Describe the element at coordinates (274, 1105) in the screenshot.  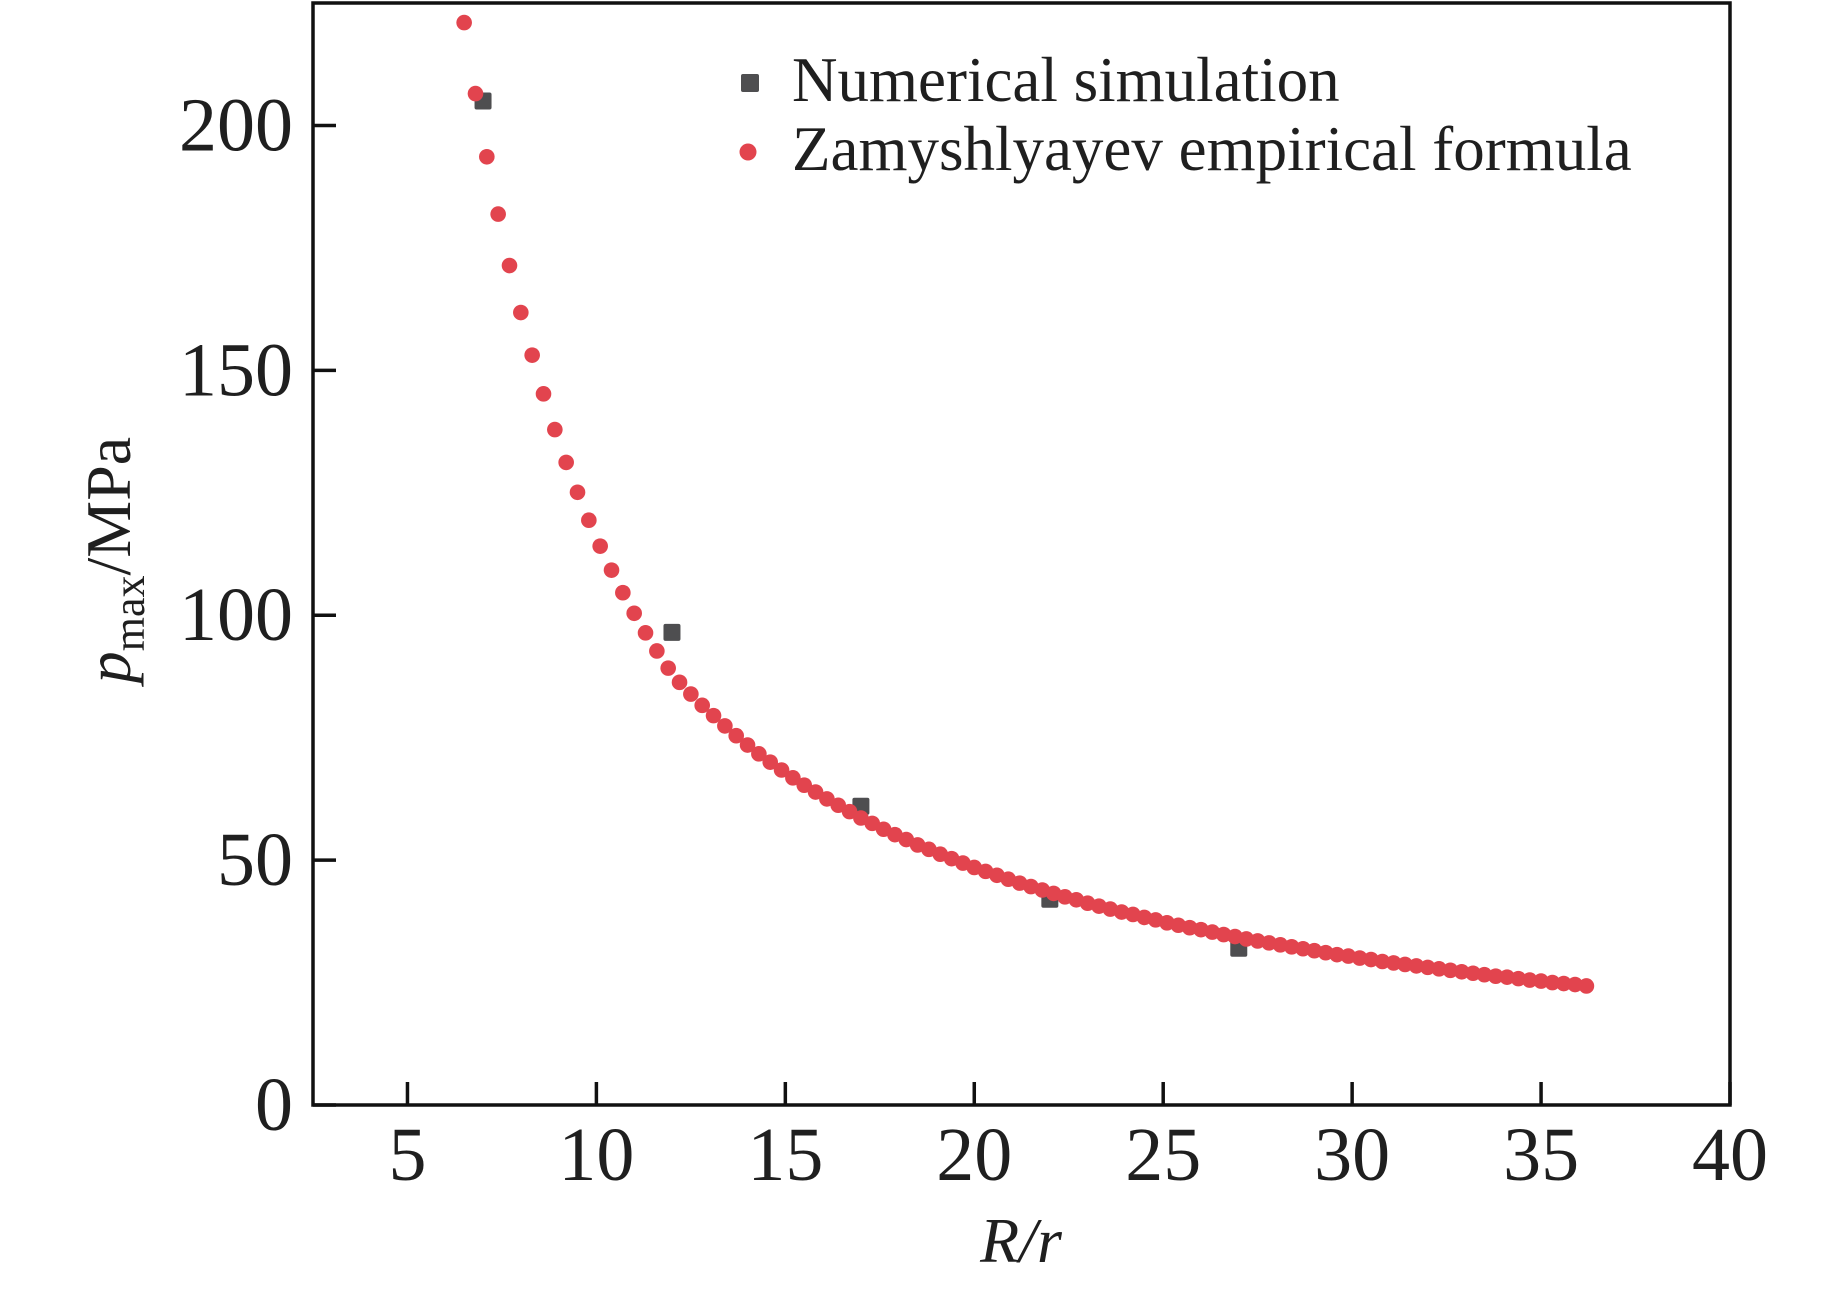
I see `y-tick-label: 0` at that location.